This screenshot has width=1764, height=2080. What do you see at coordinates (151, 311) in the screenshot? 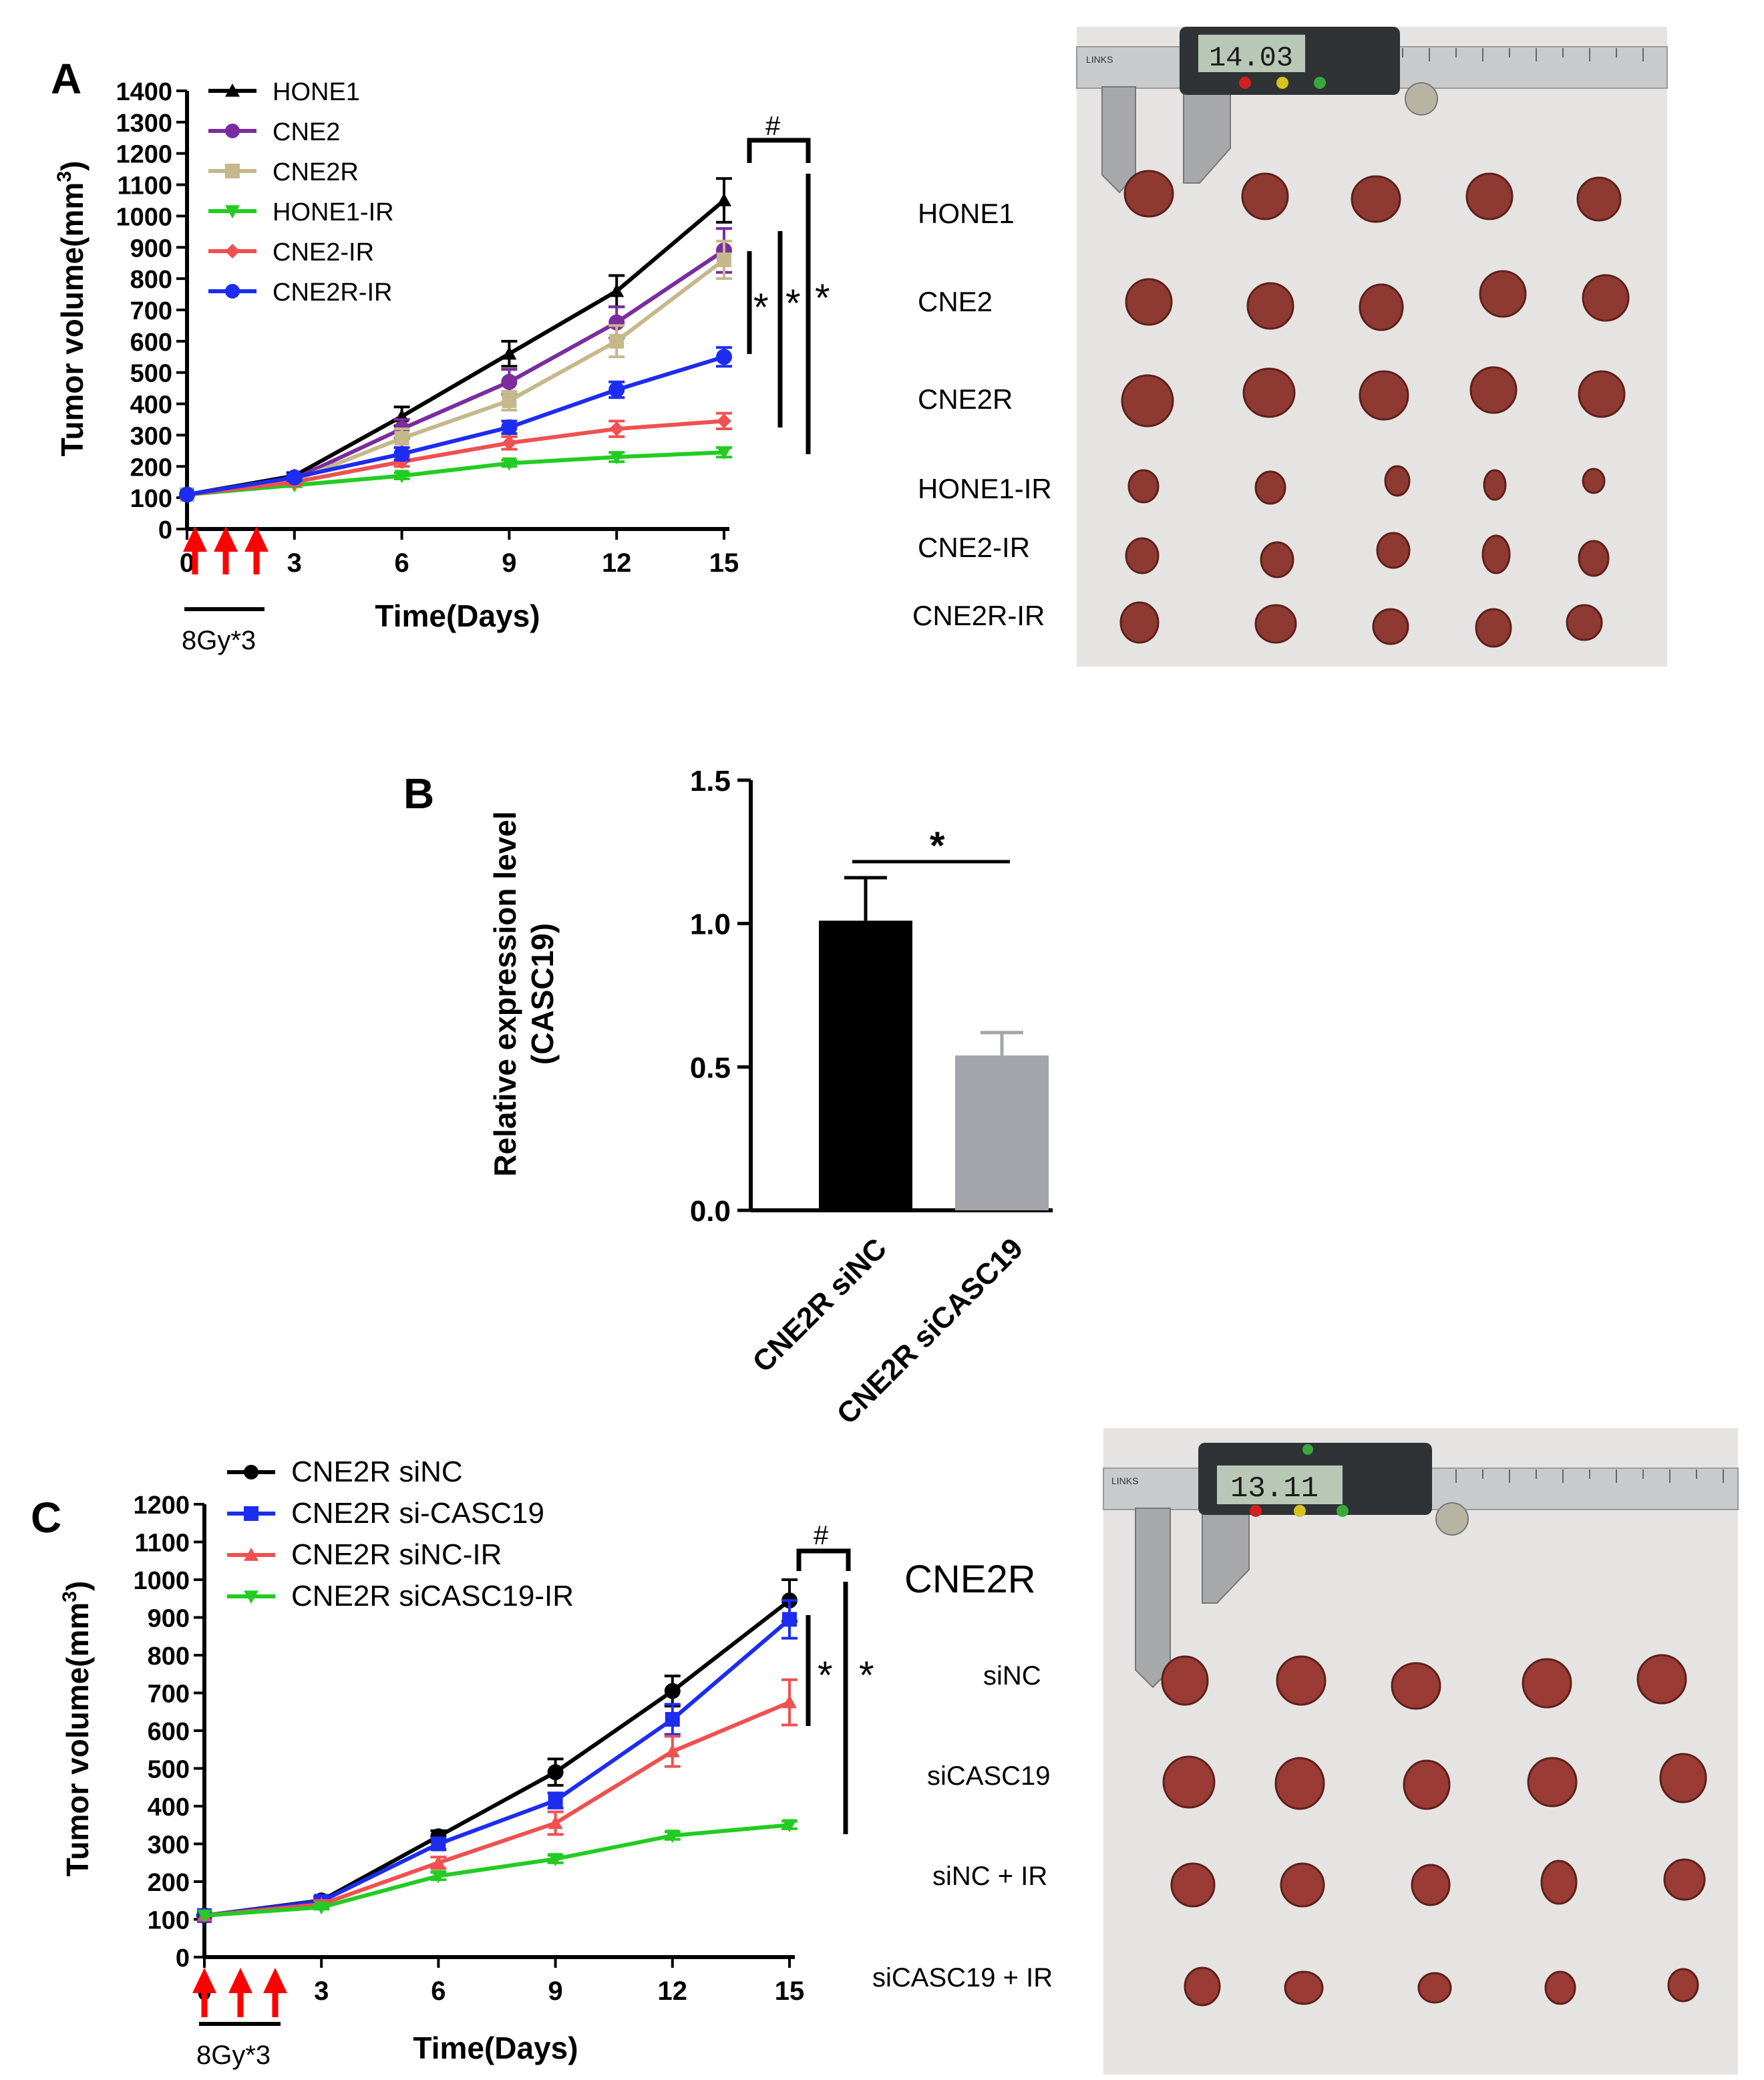
I see `y-tick-label: 700` at bounding box center [151, 311].